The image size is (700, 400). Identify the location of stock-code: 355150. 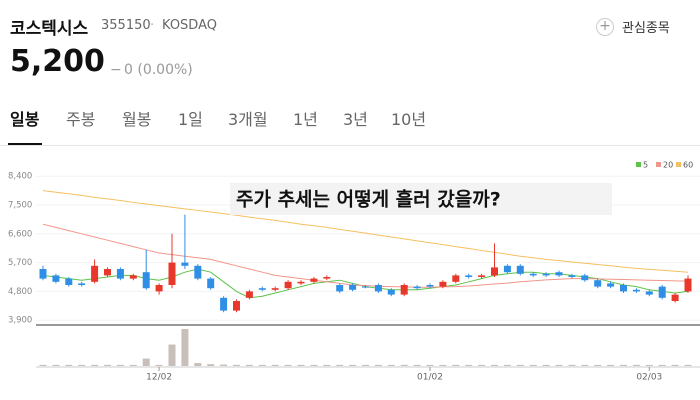
(126, 25).